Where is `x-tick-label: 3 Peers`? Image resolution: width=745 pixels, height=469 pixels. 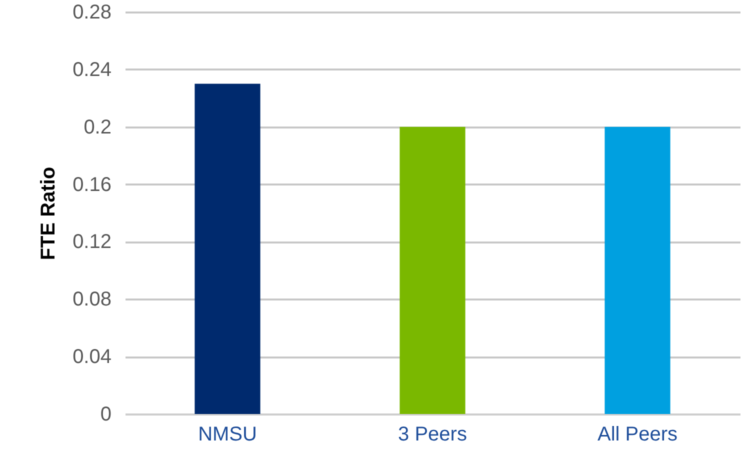 x-tick-label: 3 Peers is located at coordinates (432, 435).